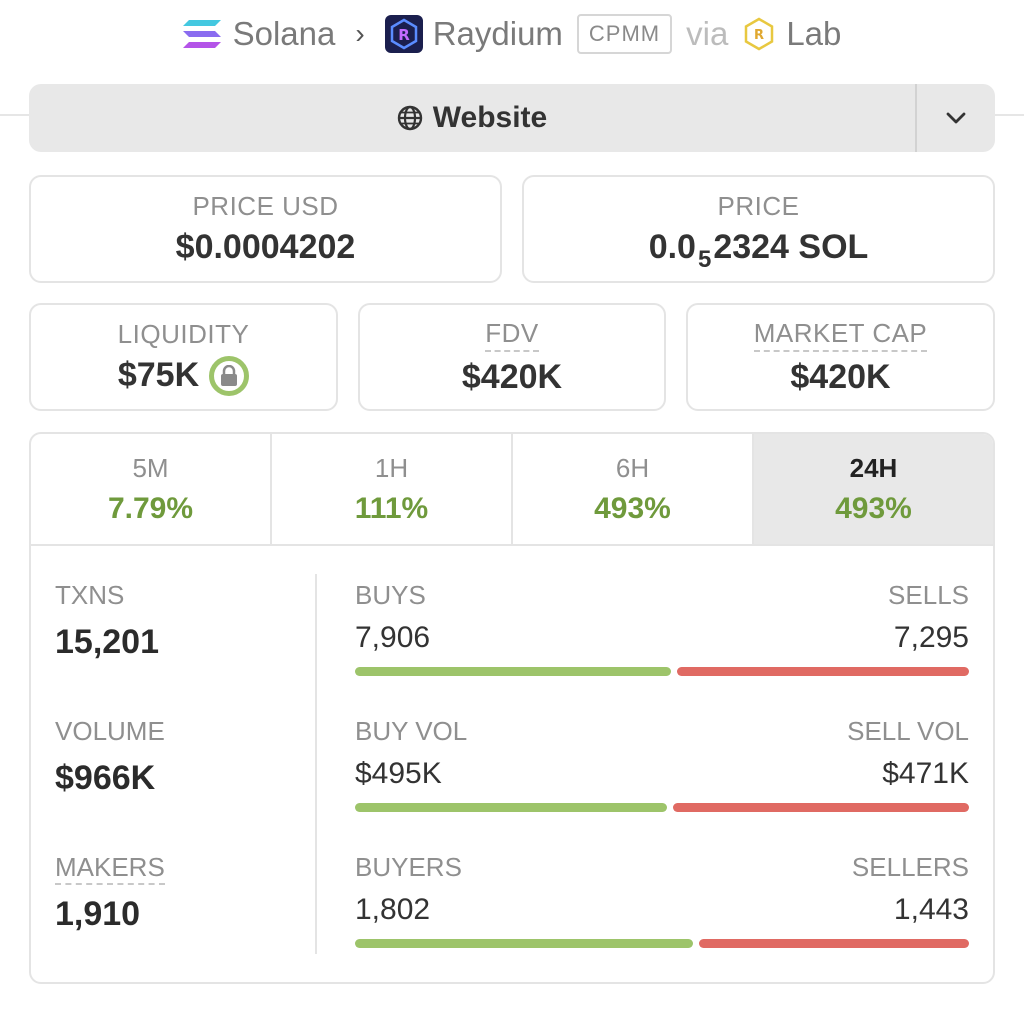 The width and height of the screenshot is (1024, 1012). What do you see at coordinates (823, 671) in the screenshot?
I see `sells-bar` at bounding box center [823, 671].